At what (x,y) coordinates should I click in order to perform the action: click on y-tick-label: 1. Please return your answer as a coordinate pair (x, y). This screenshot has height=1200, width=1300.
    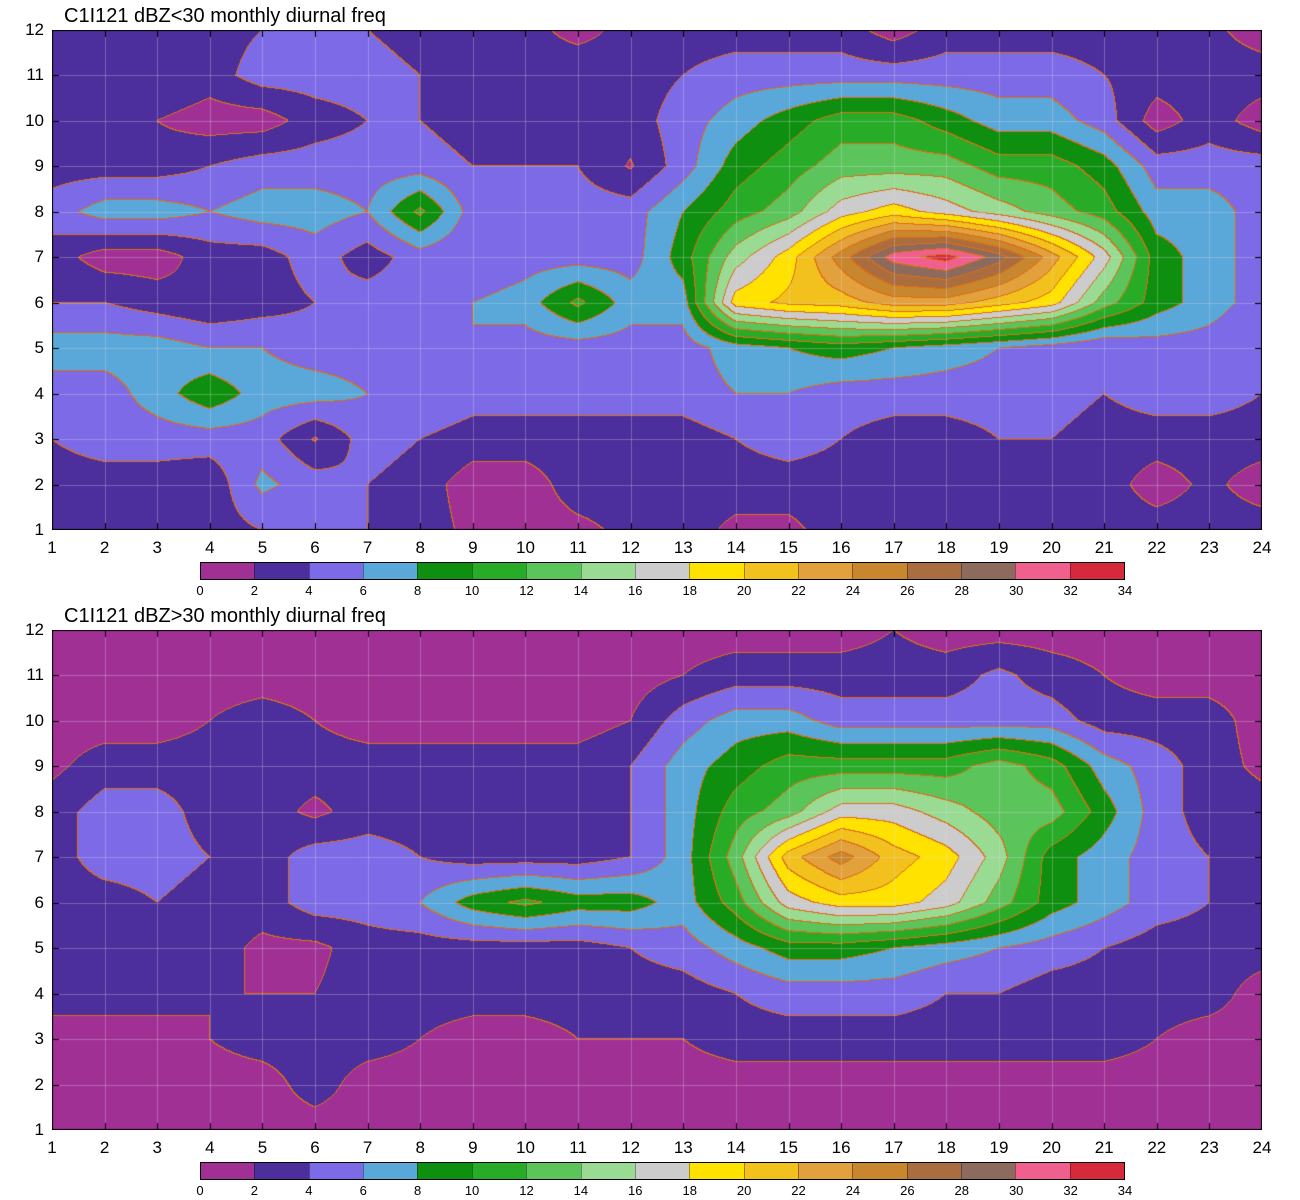
    Looking at the image, I should click on (39, 1129).